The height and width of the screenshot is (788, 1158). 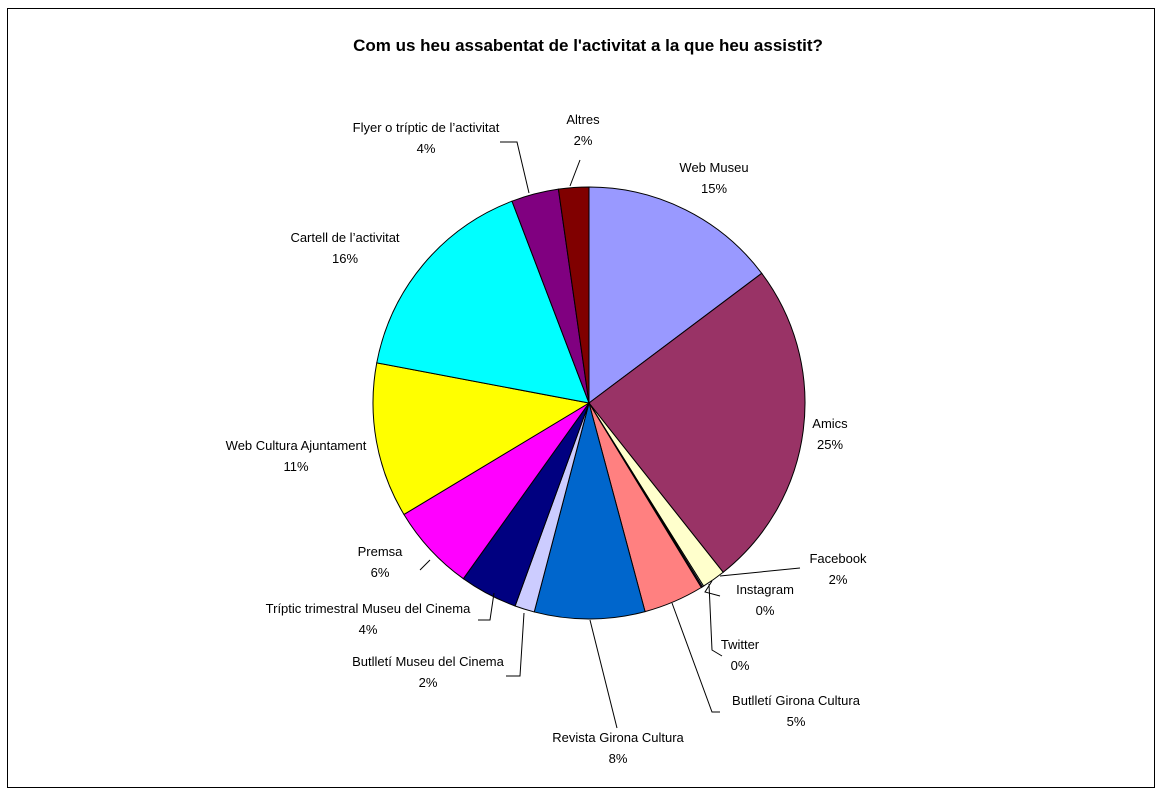 I want to click on slice-percent-1: 25%, so click(x=830, y=444).